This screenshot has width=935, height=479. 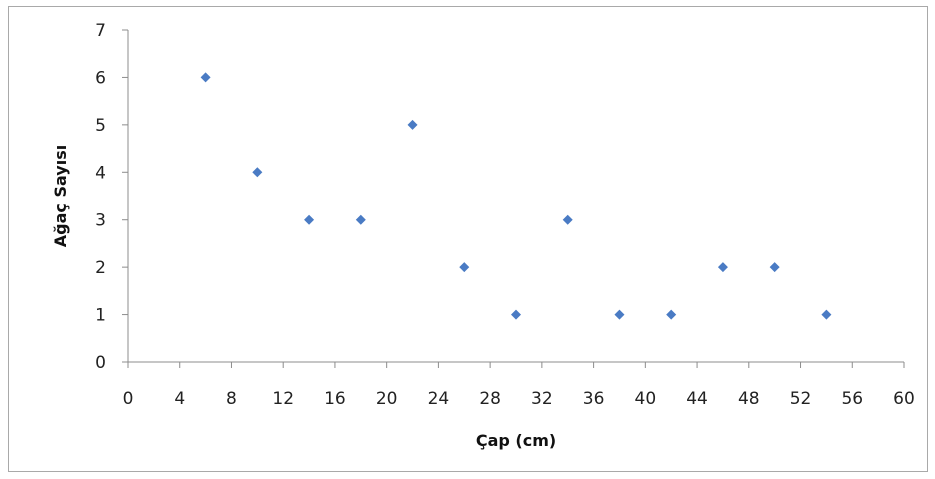 What do you see at coordinates (594, 399) in the screenshot?
I see `x-tick-label: 36` at bounding box center [594, 399].